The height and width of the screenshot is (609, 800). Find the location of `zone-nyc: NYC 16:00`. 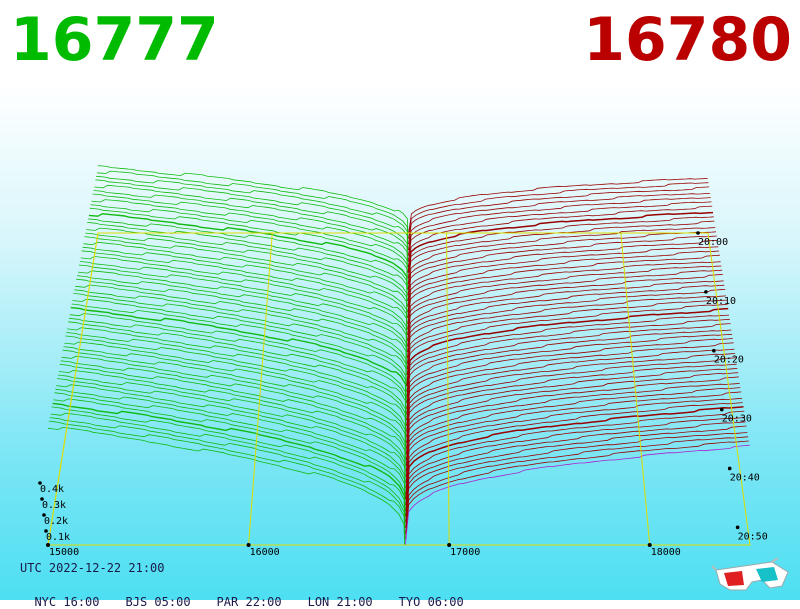

zone-nyc: NYC 16:00 is located at coordinates (67, 602).